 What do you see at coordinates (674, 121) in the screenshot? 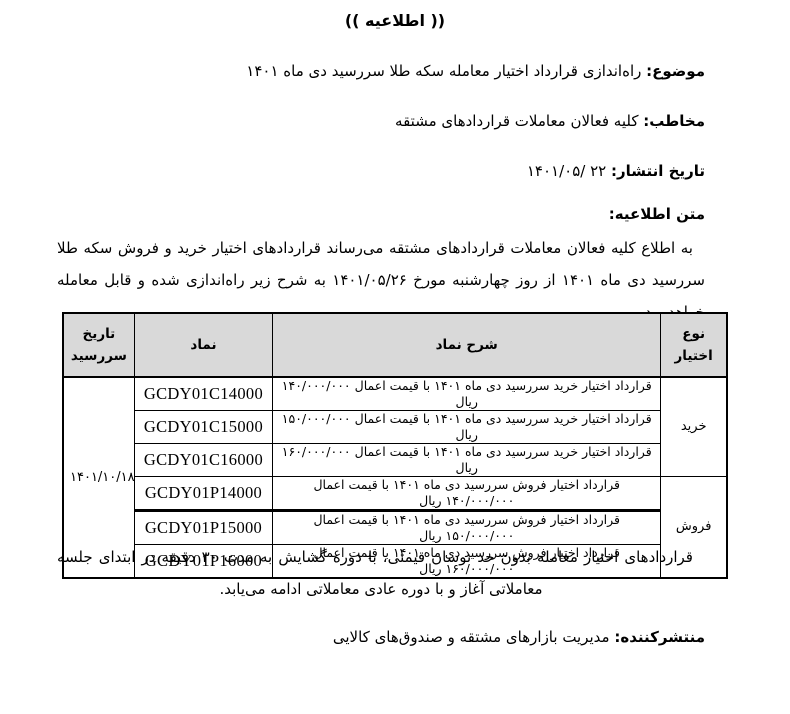
I see `audience-label: مخاطب:` at bounding box center [674, 121].